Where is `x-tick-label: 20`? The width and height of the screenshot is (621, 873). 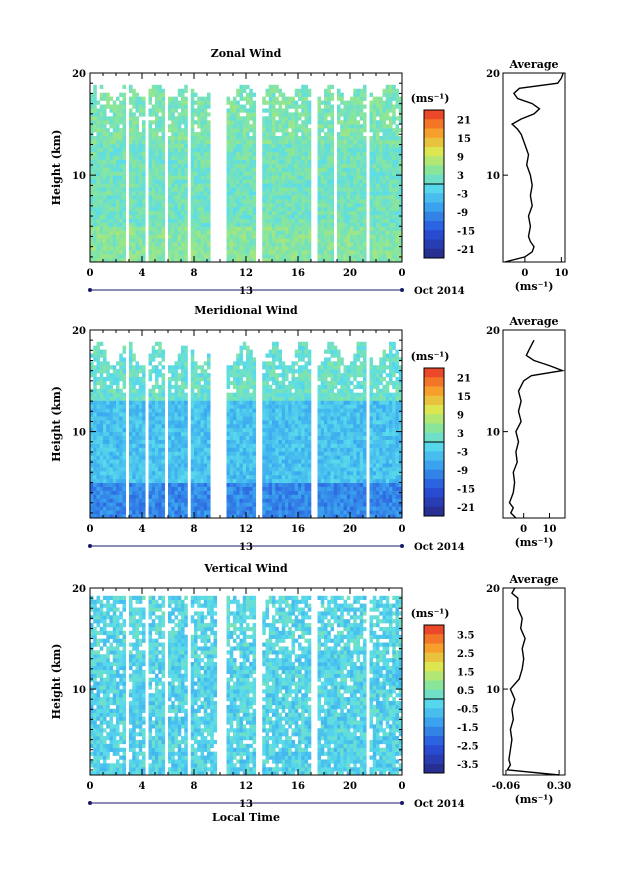 x-tick-label: 20 is located at coordinates (350, 273).